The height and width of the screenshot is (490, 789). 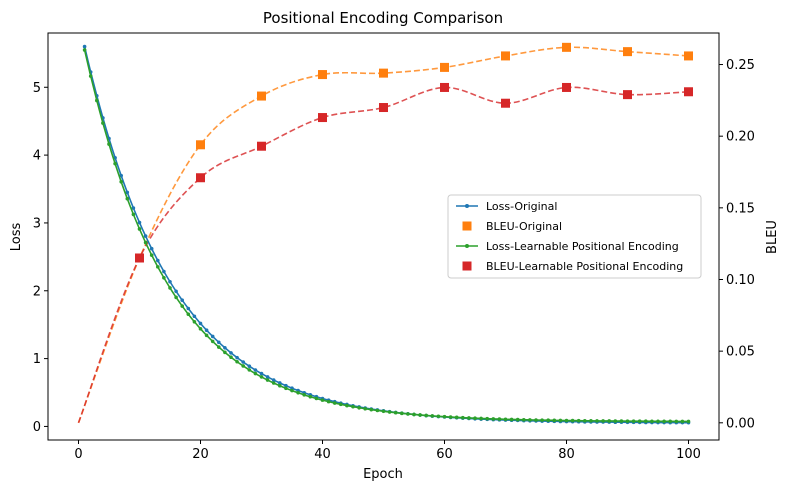 I want to click on y-axis-label-right: BLEU, so click(x=772, y=237).